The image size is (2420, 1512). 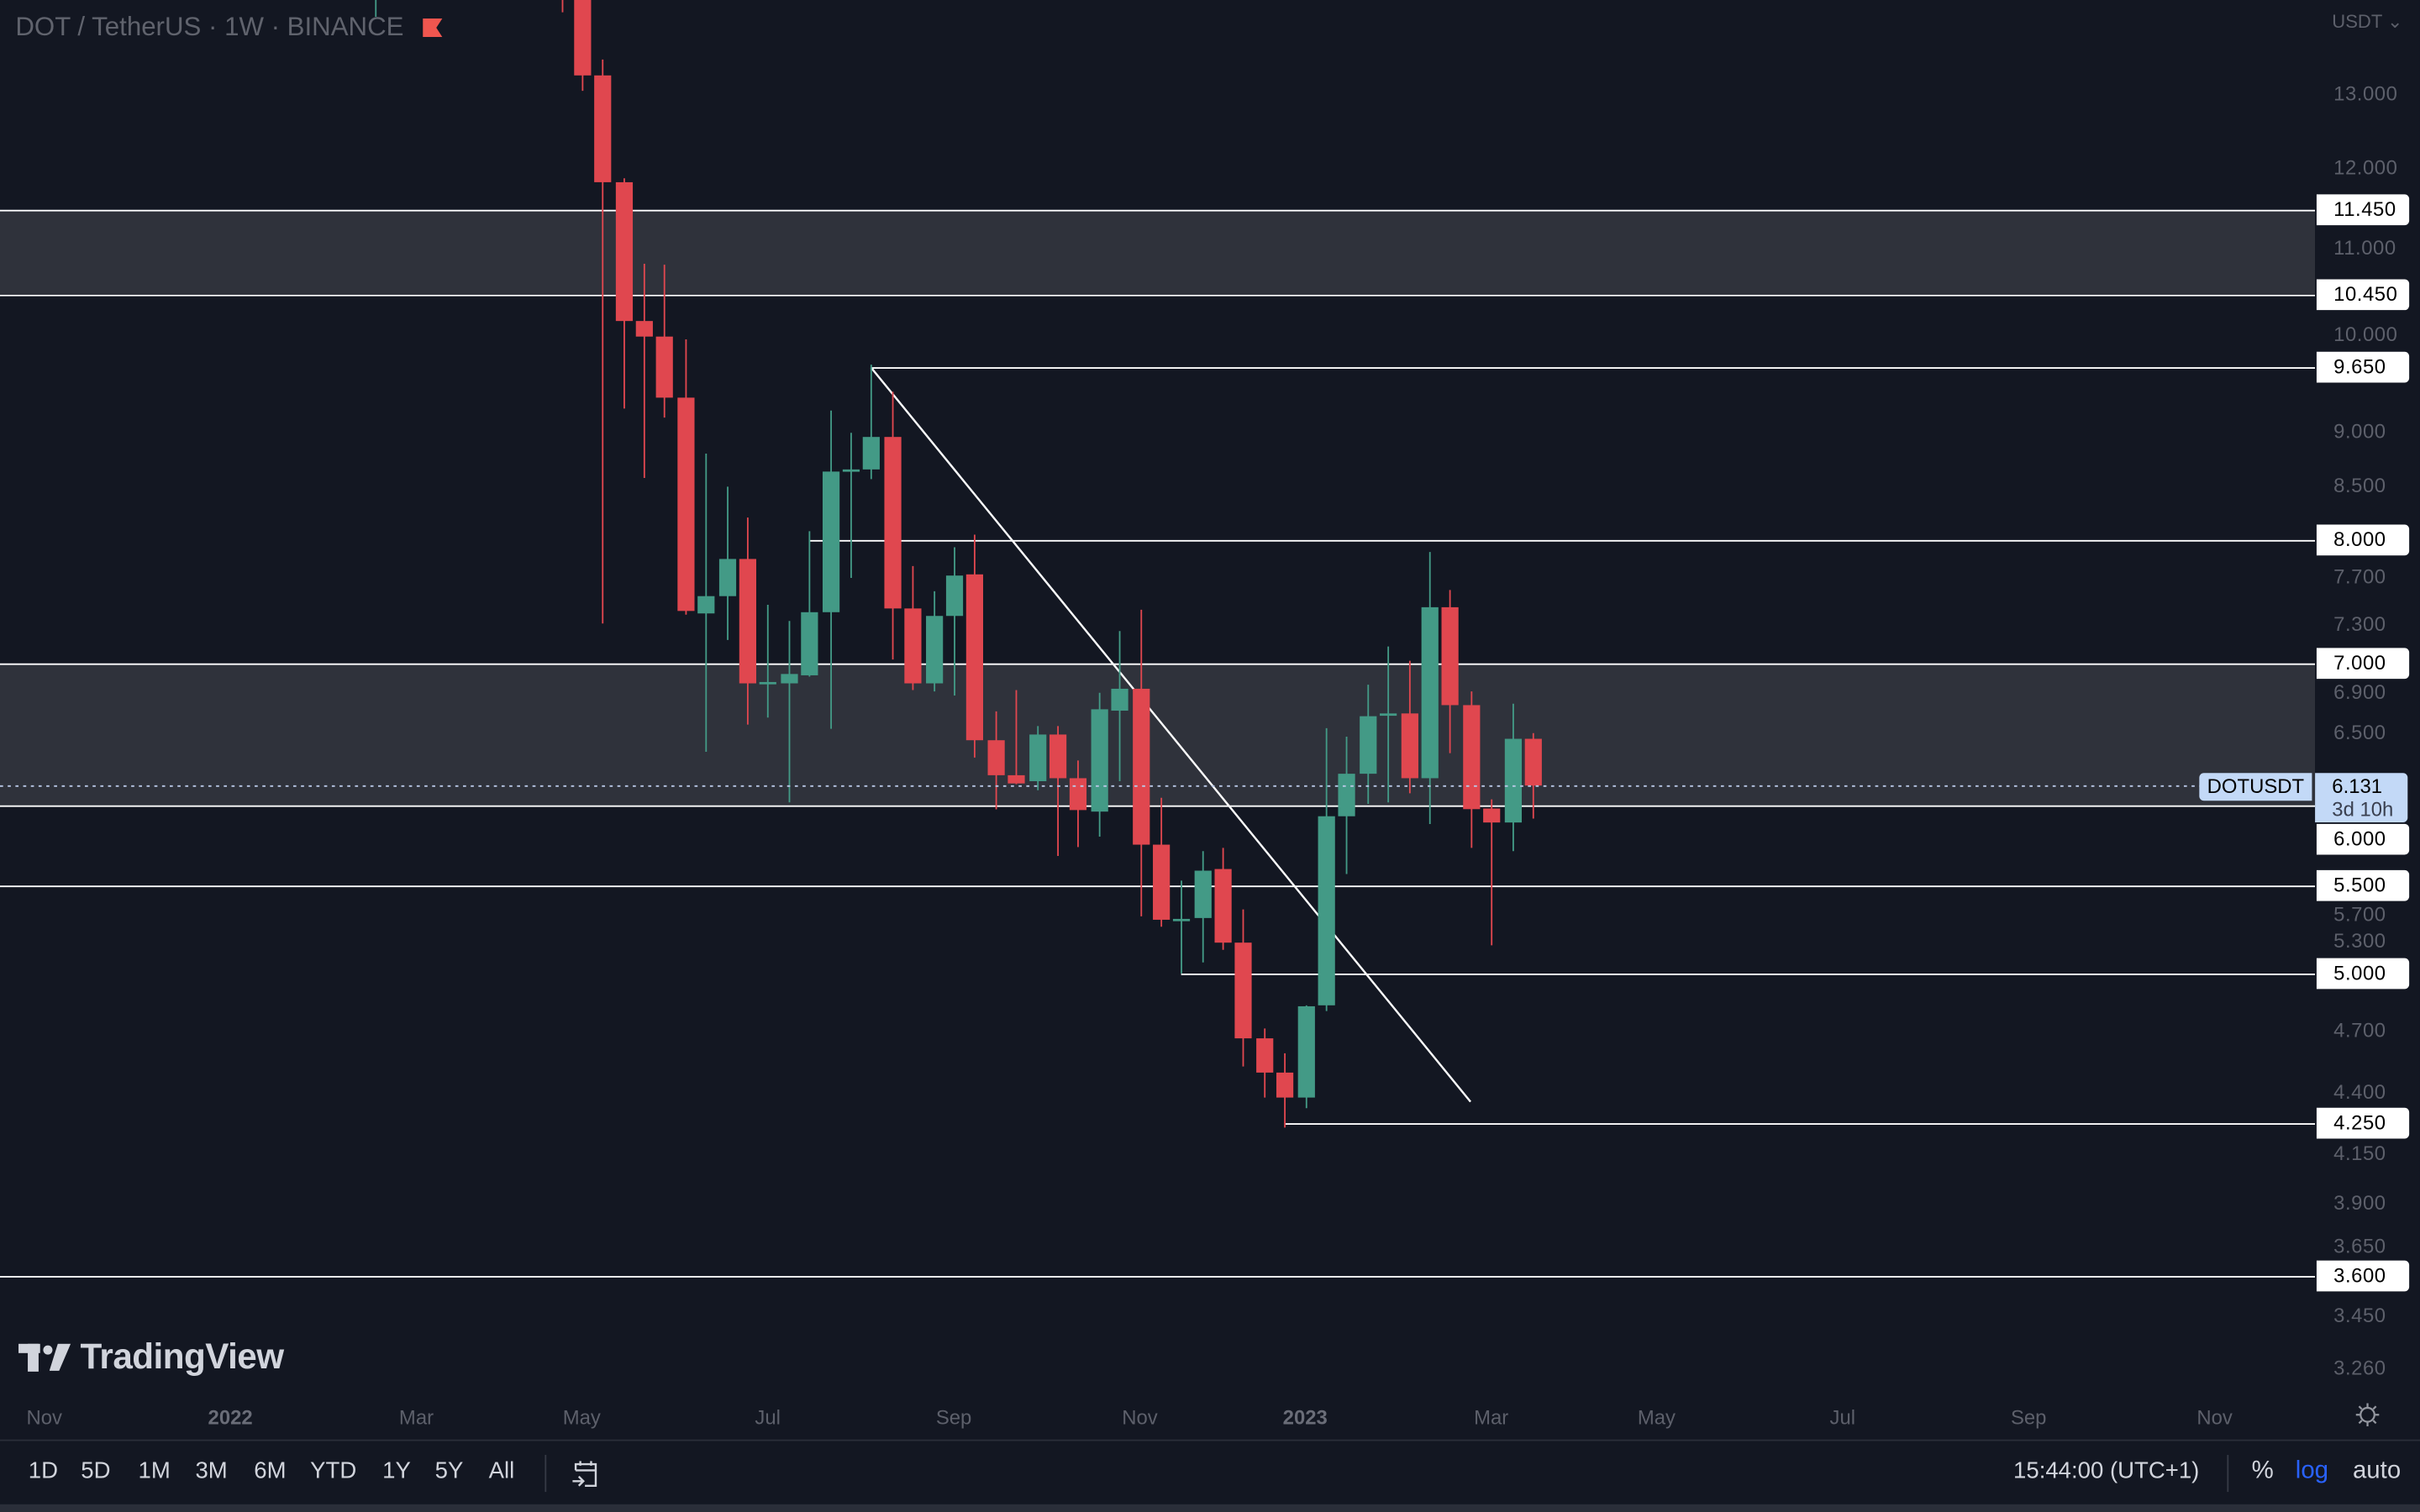 What do you see at coordinates (433, 28) in the screenshot?
I see `red-flag-icon` at bounding box center [433, 28].